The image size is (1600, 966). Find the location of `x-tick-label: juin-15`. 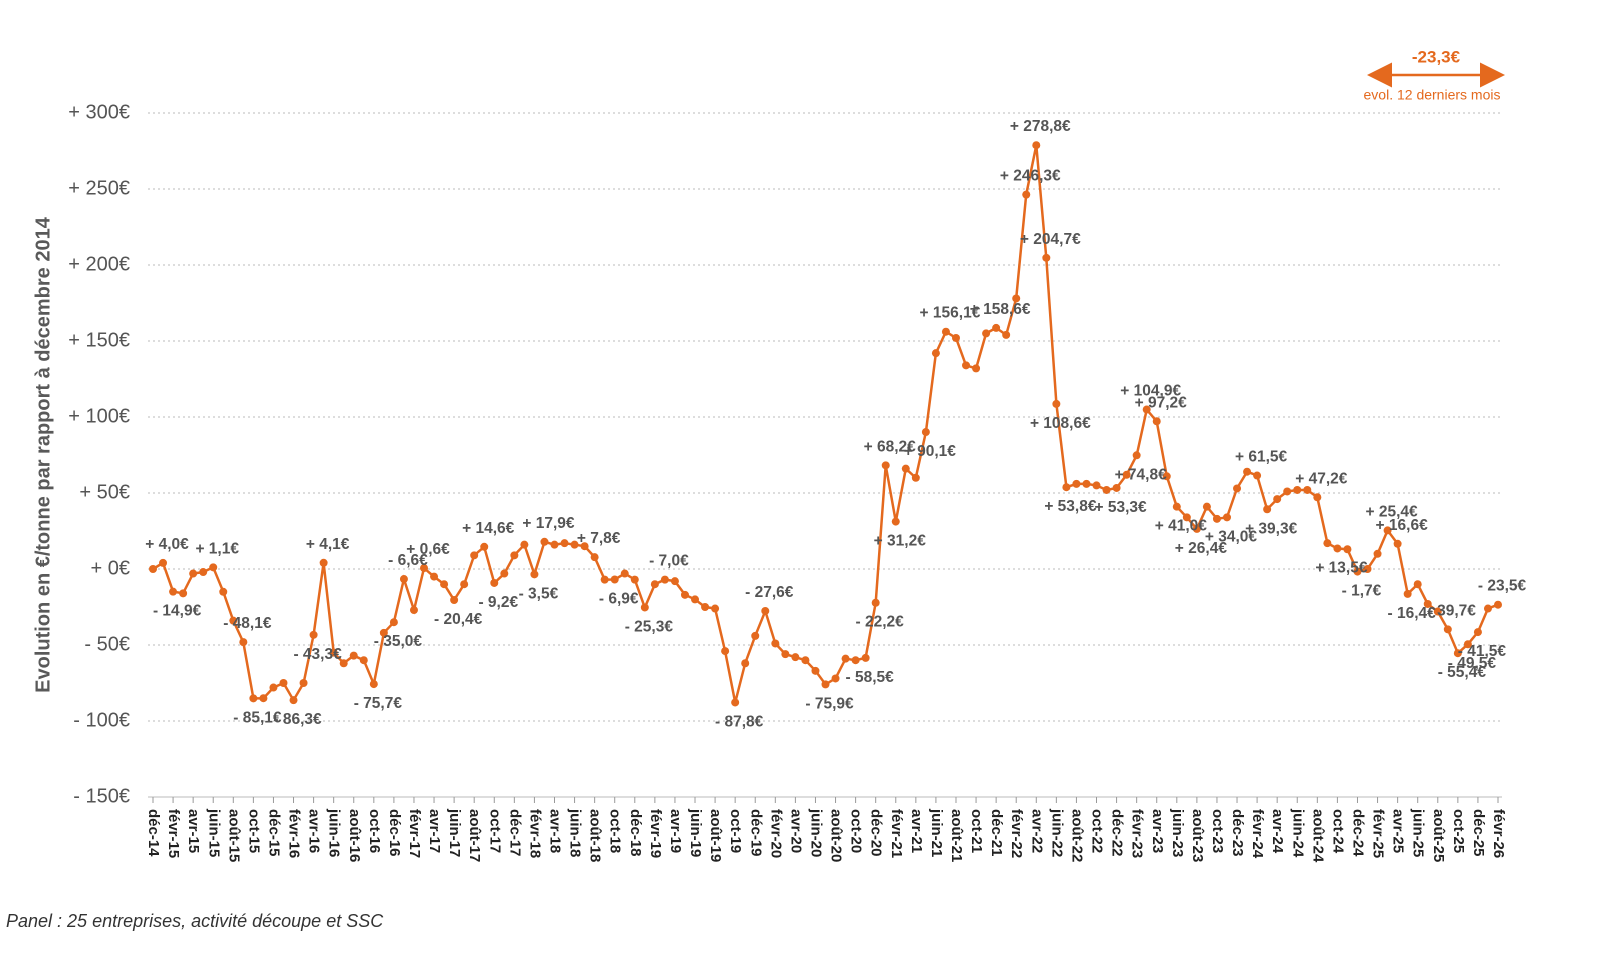

x-tick-label: juin-15 is located at coordinates (213, 832).